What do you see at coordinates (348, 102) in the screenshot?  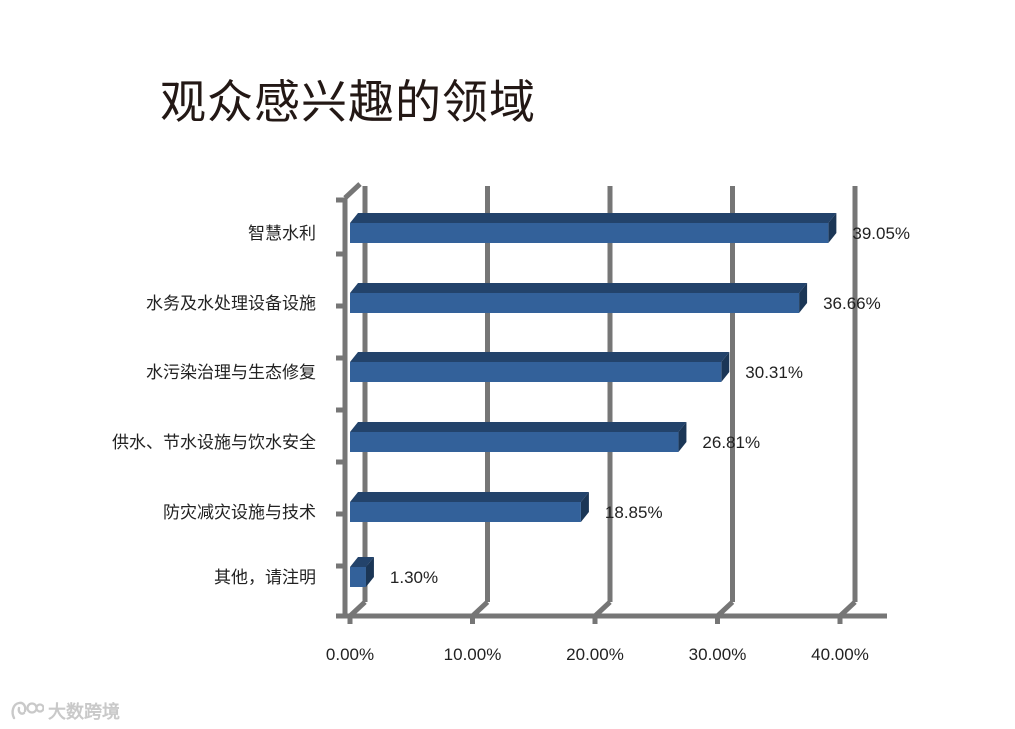 I see `page-title: 观众感兴趣的领域` at bounding box center [348, 102].